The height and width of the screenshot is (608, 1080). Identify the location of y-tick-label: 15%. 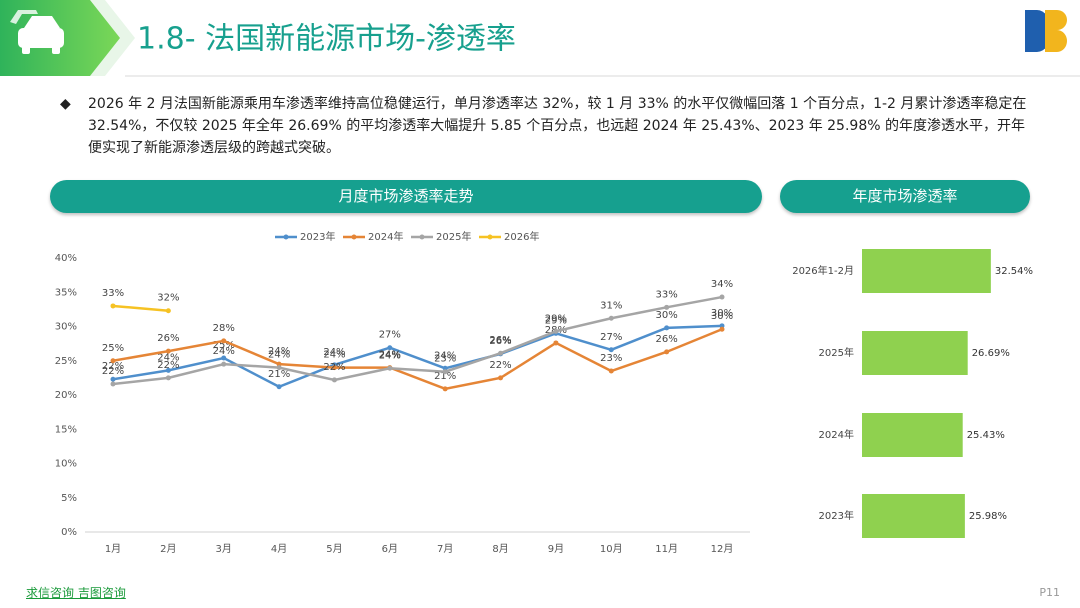
(66, 429).